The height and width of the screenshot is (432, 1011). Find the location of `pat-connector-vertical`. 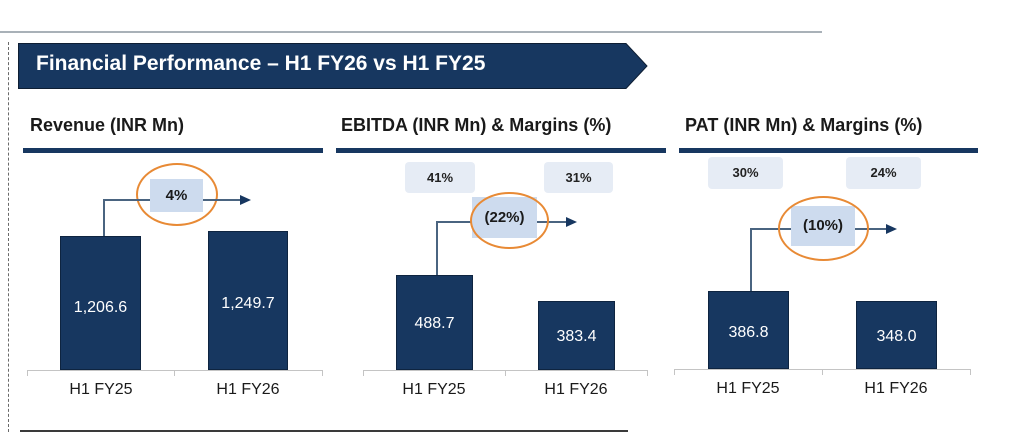

pat-connector-vertical is located at coordinates (751, 259).